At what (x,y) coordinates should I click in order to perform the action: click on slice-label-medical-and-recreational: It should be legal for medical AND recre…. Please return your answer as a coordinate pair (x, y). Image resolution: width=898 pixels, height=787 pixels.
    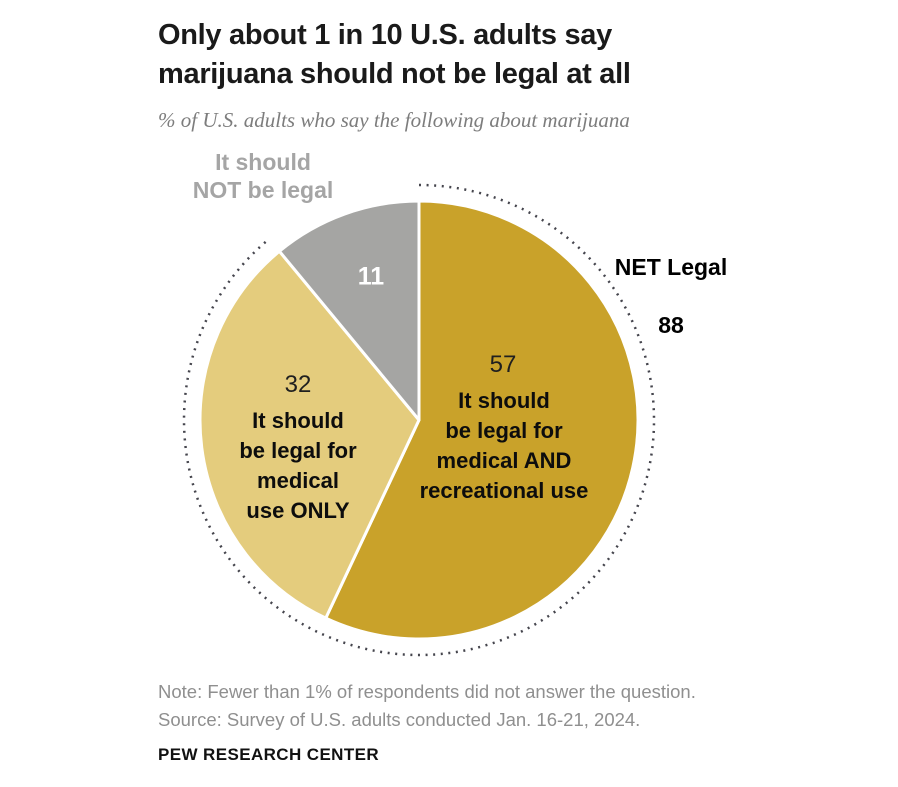
    Looking at the image, I should click on (504, 445).